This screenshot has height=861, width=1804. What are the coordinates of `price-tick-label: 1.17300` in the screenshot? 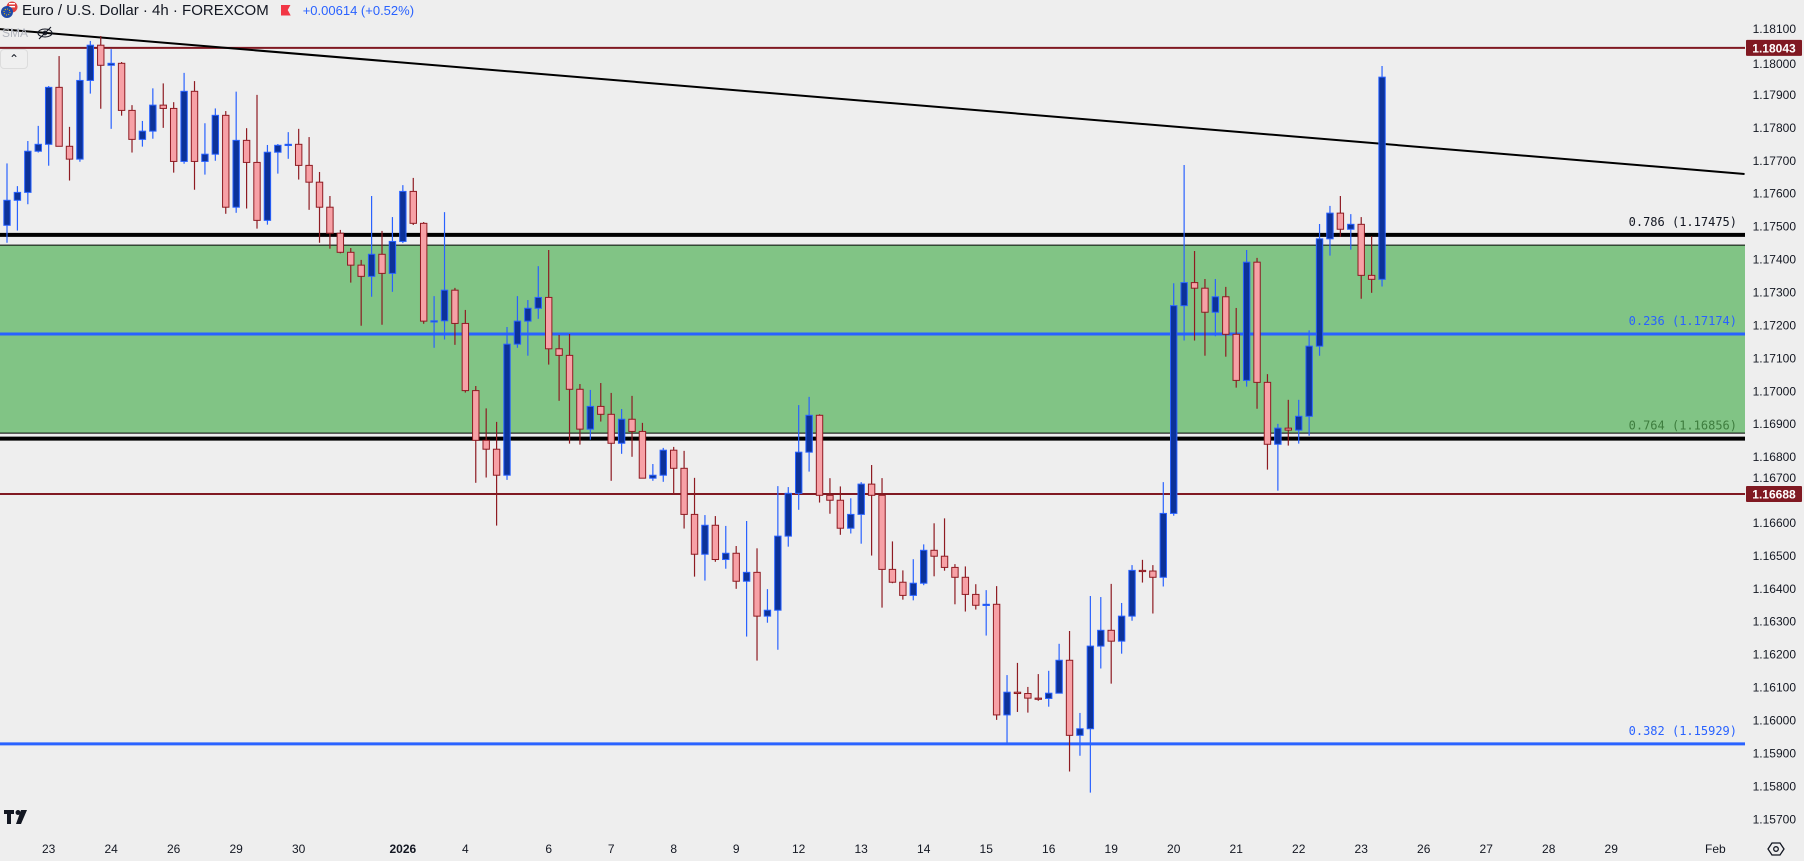 It's located at (1775, 292).